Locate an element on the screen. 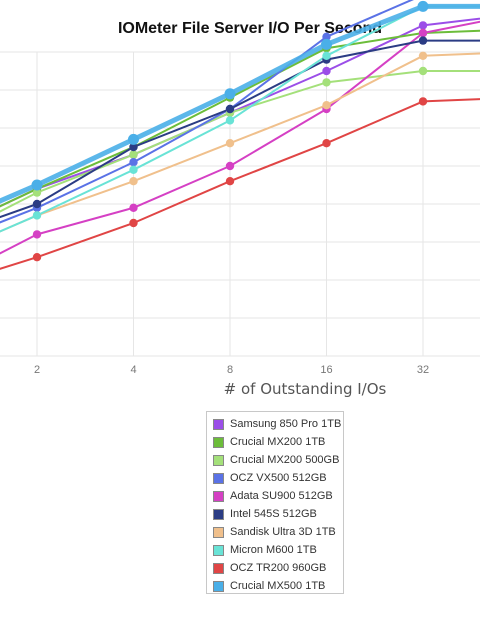 Image resolution: width=480 pixels, height=617 pixels. legend-label: Samsung 850 Pro 1TB is located at coordinates (286, 424).